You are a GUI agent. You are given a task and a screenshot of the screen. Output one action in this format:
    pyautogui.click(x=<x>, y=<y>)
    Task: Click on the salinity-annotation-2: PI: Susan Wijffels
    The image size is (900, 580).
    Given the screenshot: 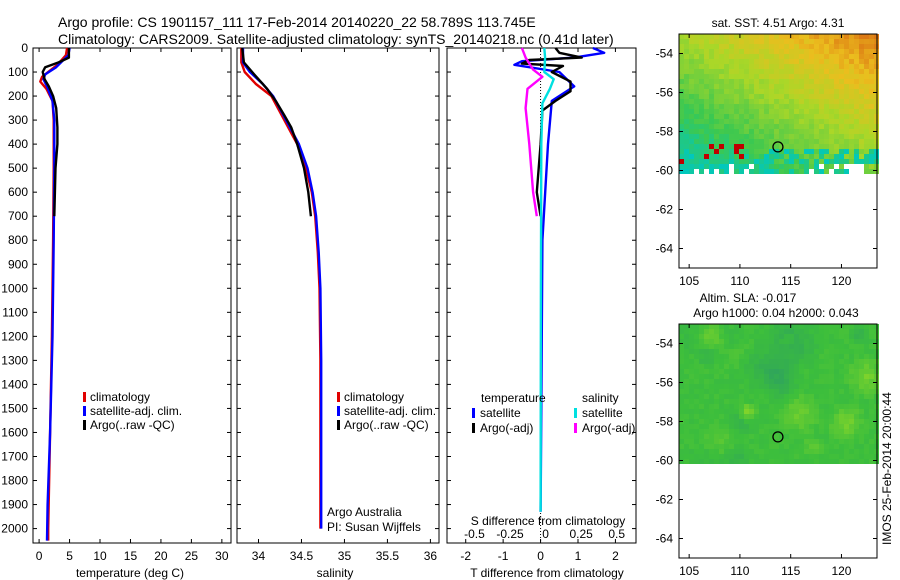 What is the action you would take?
    pyautogui.click(x=374, y=527)
    